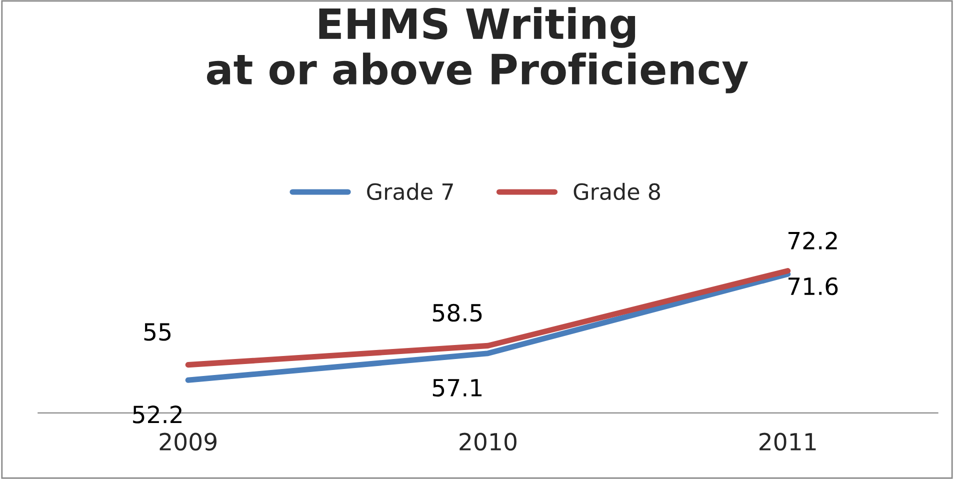  Describe the element at coordinates (812, 241) in the screenshot. I see `data-label: 72.2` at that location.